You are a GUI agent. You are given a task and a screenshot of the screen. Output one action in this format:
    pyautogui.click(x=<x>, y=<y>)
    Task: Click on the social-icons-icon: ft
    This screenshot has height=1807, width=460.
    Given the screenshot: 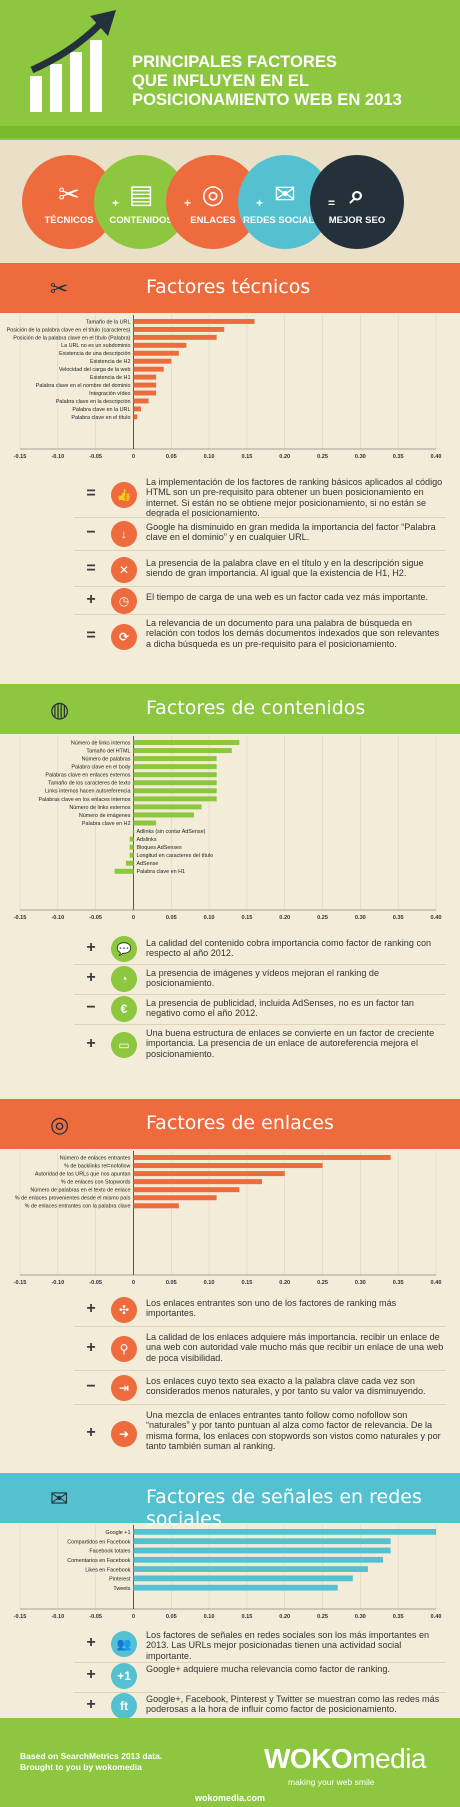 What is the action you would take?
    pyautogui.click(x=124, y=1706)
    